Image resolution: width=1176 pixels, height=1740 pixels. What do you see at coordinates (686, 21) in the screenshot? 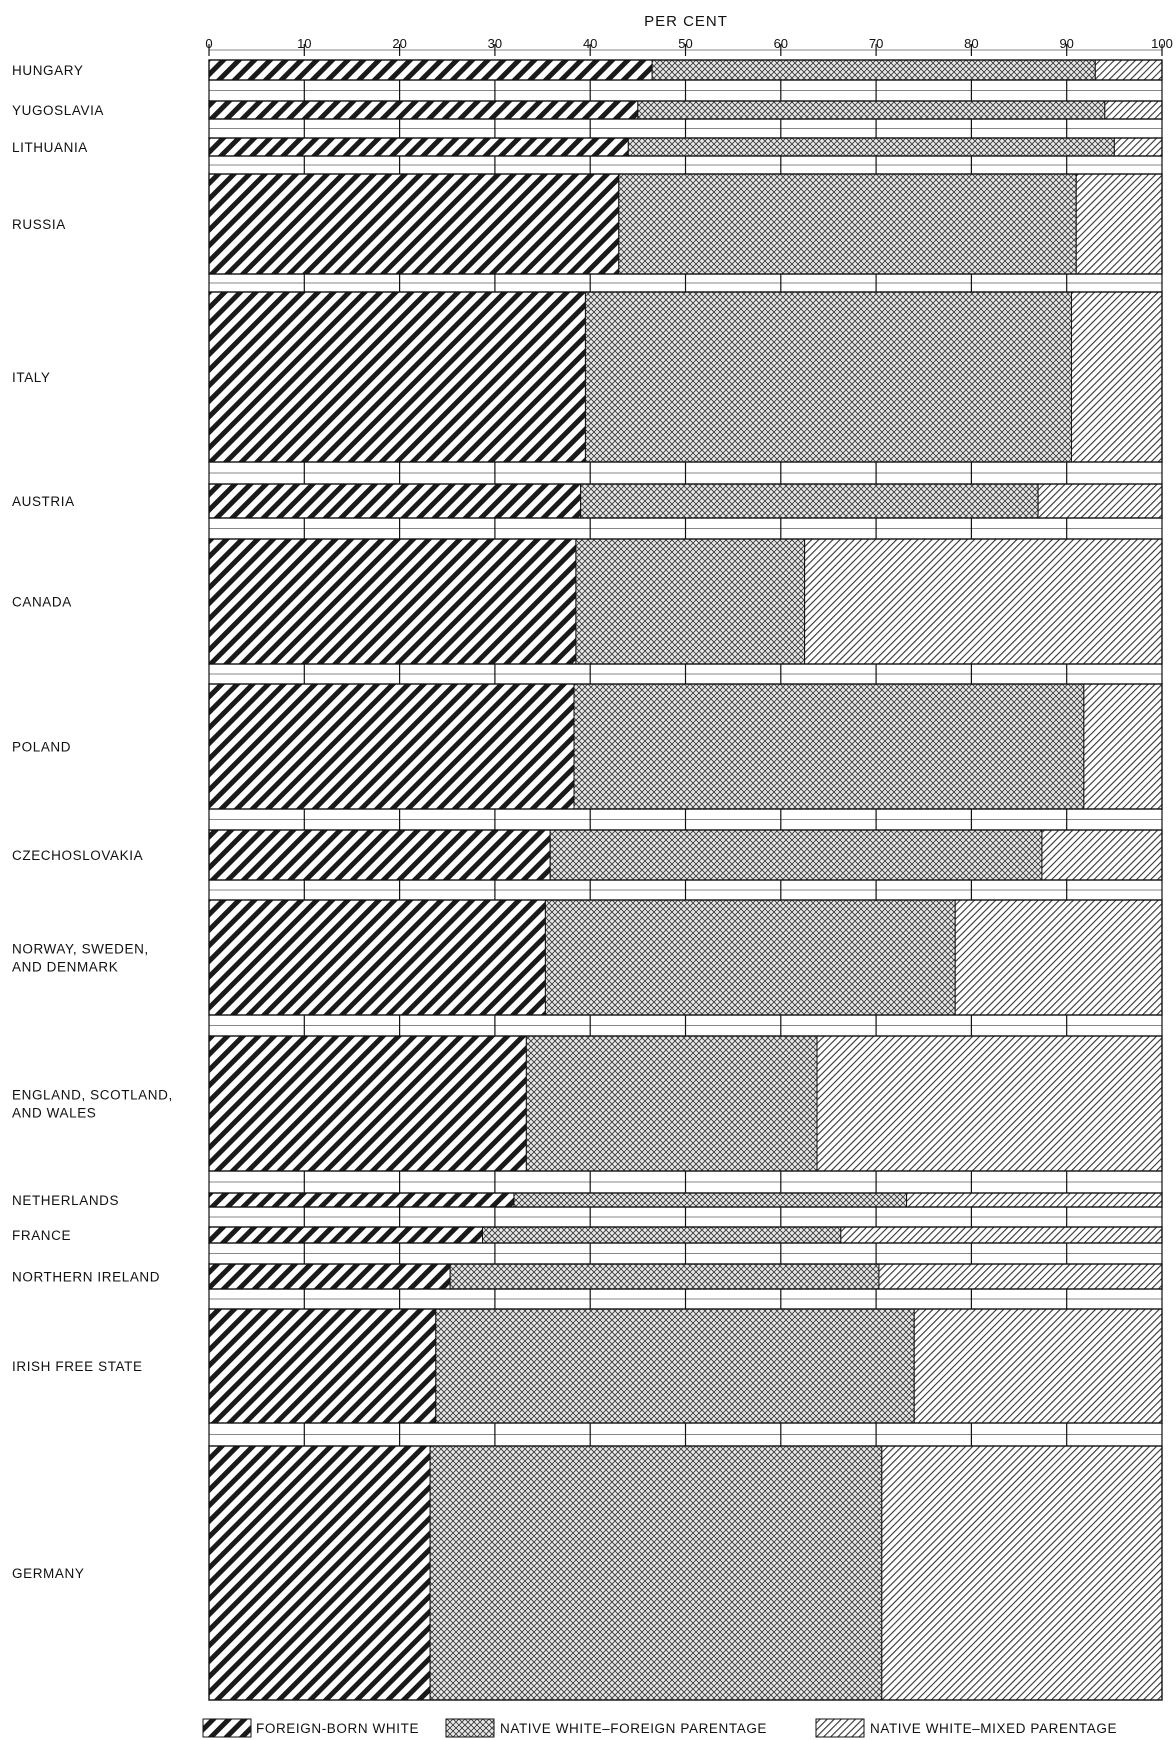
I see `x-axis-title: PER CENT` at bounding box center [686, 21].